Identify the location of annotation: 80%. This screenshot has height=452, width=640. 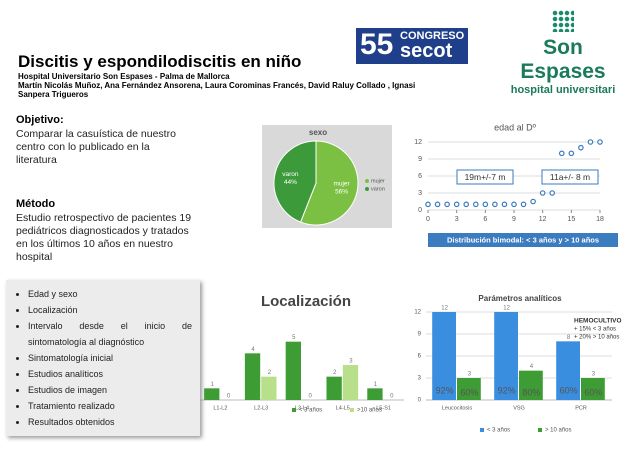
(531, 392).